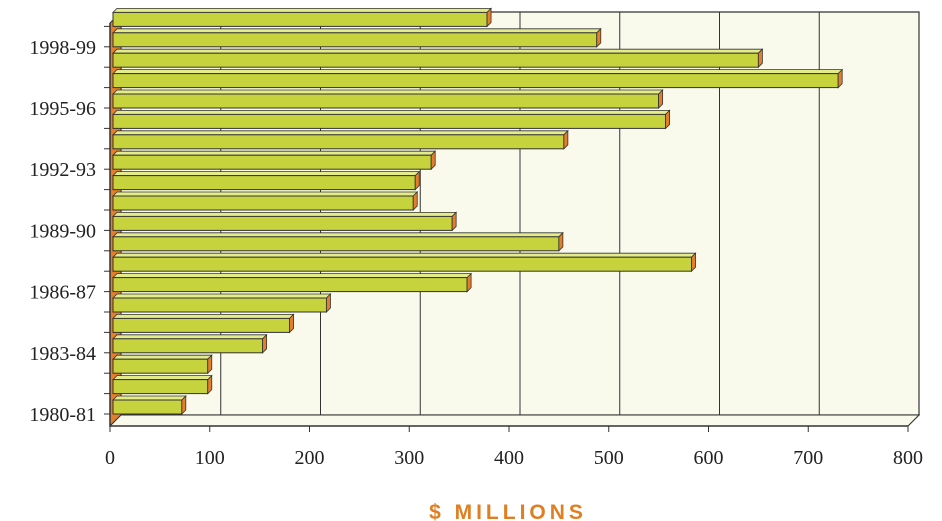  Describe the element at coordinates (62, 170) in the screenshot. I see `y-tick-label: 1992-93` at that location.